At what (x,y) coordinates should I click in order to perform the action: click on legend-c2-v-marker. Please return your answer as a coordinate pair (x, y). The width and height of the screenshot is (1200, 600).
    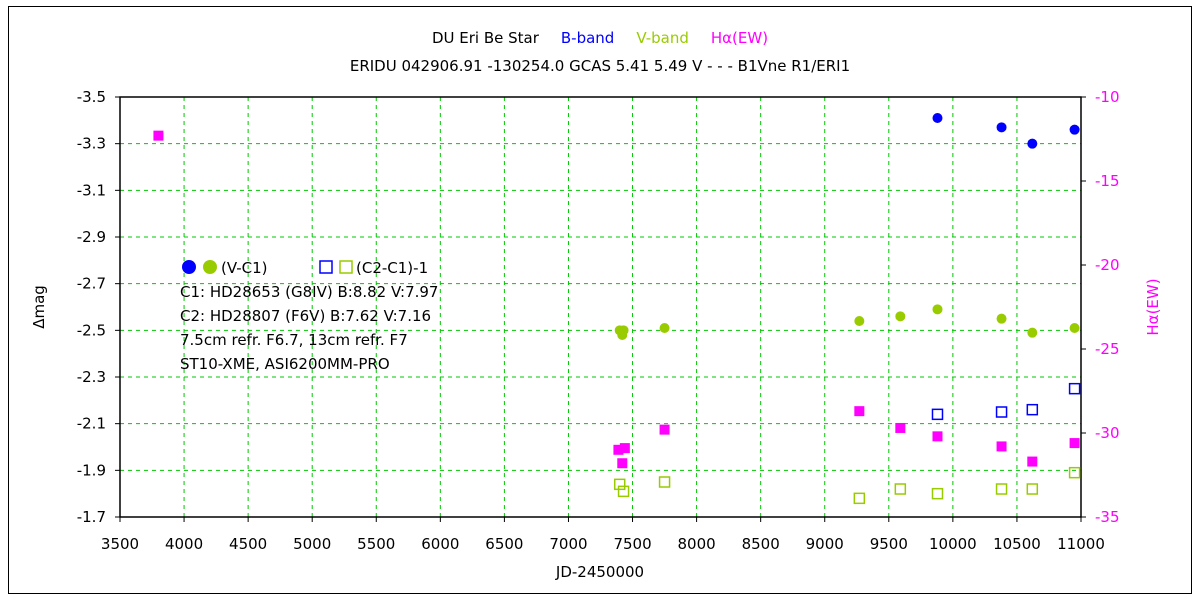
    Looking at the image, I should click on (346, 267).